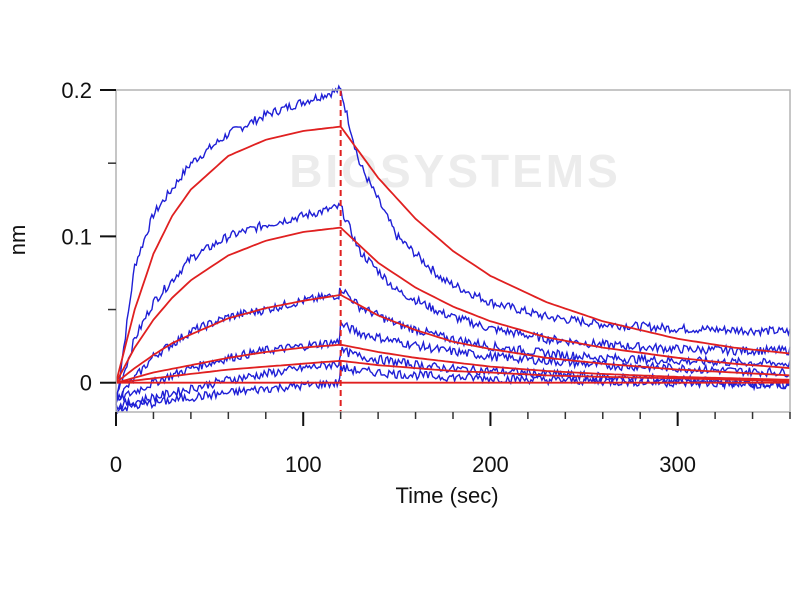 This screenshot has height=605, width=800. I want to click on x-axis-label: Time (sec), so click(446, 495).